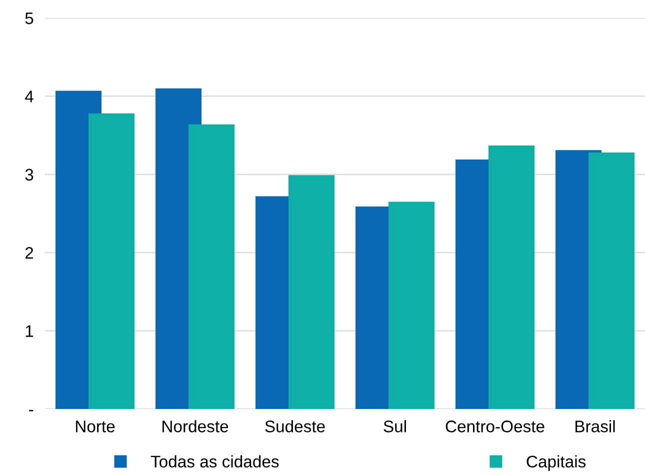 The width and height of the screenshot is (645, 475). What do you see at coordinates (29, 96) in the screenshot?
I see `y-tick-label: 4` at bounding box center [29, 96].